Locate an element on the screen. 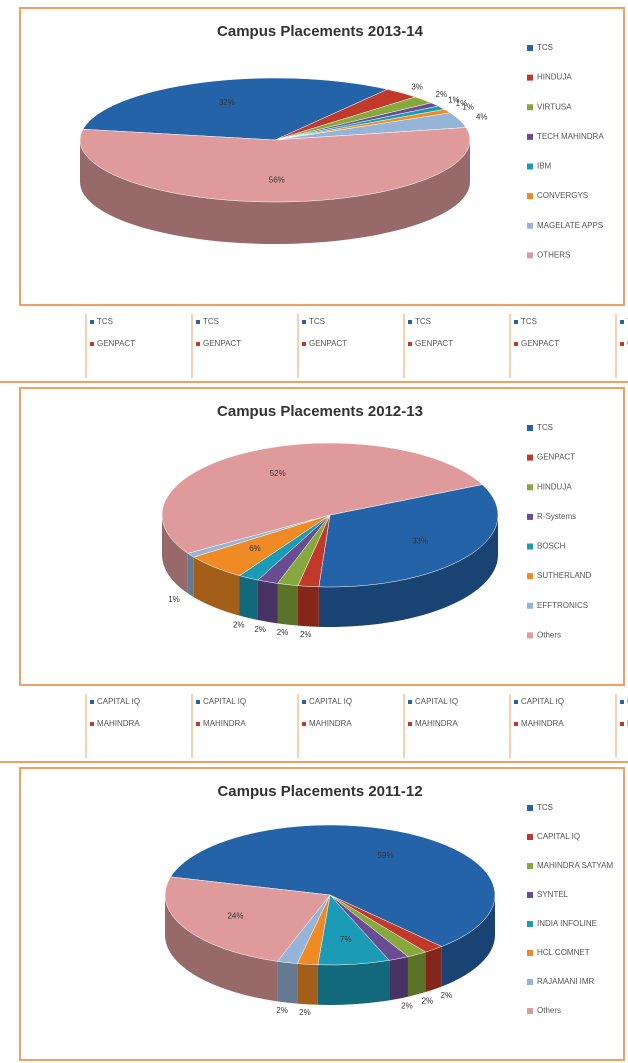  legend-label: OTHERS is located at coordinates (553, 254).